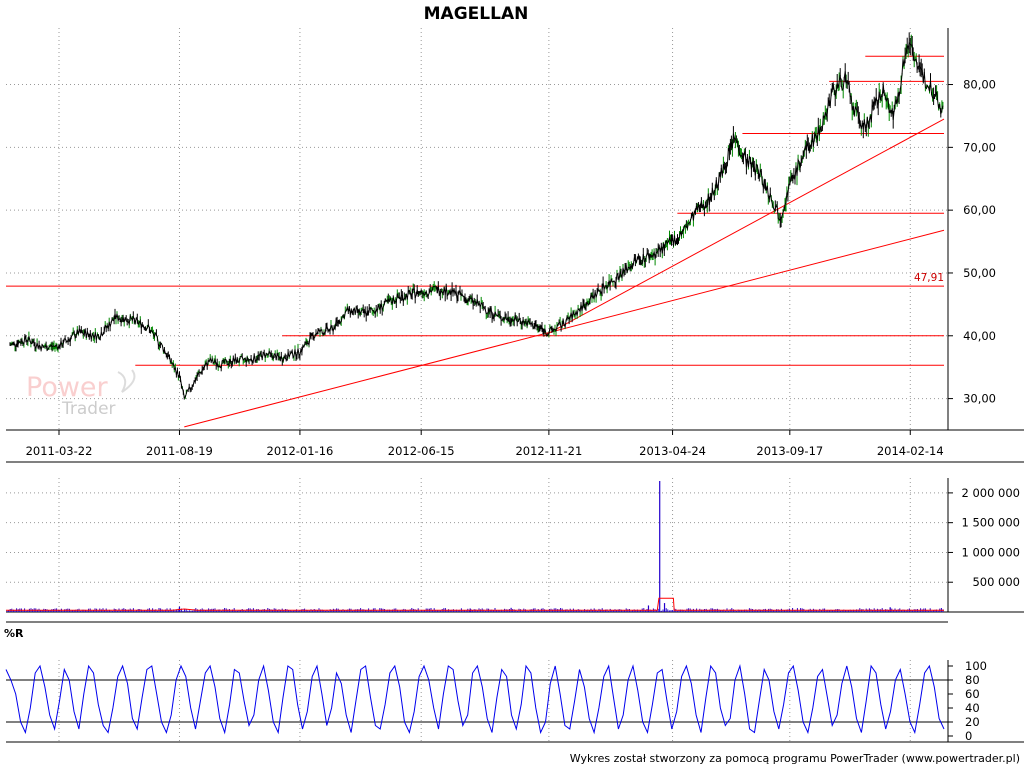  Describe the element at coordinates (789, 451) in the screenshot. I see `x-tick-label: 2013-09-17` at that location.